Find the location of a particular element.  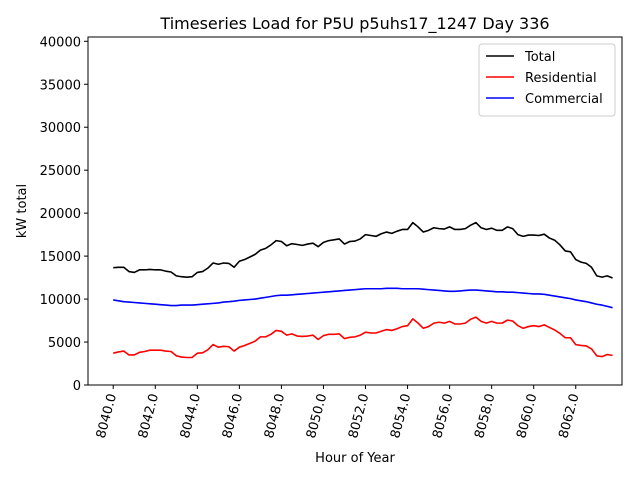

y-axis-label: kW total is located at coordinates (22, 211).